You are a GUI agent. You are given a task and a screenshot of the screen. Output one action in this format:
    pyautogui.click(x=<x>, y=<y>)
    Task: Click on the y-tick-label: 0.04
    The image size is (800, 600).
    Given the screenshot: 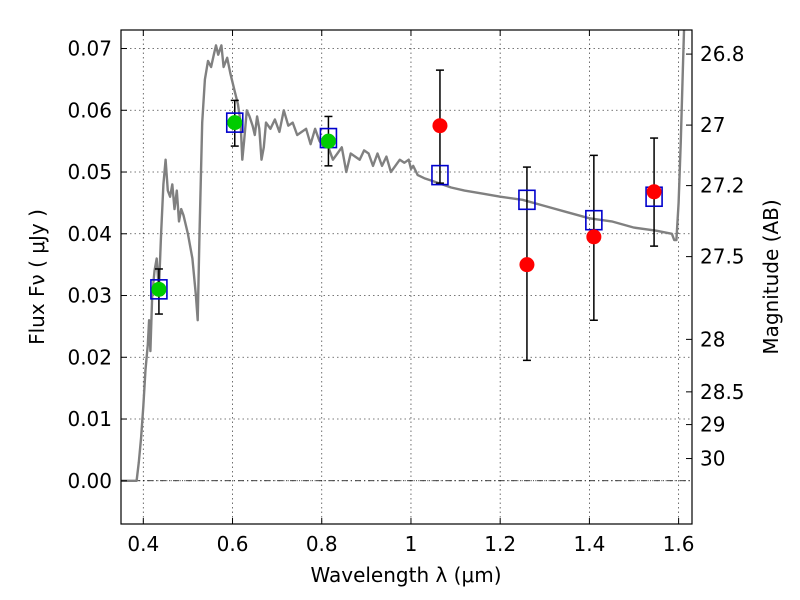 What is the action you would take?
    pyautogui.click(x=89, y=234)
    